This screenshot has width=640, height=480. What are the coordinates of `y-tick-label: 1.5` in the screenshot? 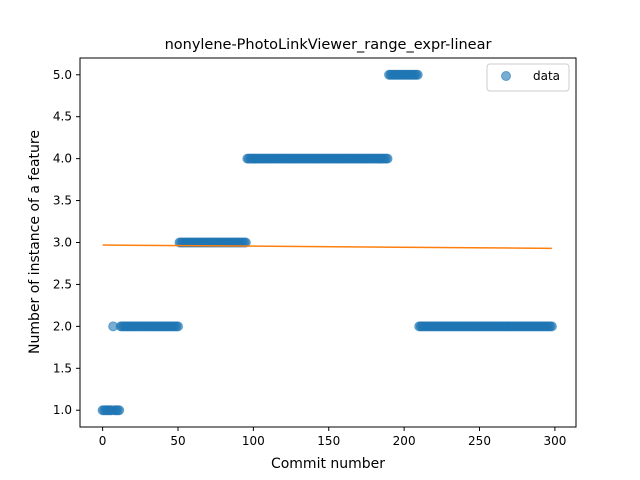 It's located at (62, 368).